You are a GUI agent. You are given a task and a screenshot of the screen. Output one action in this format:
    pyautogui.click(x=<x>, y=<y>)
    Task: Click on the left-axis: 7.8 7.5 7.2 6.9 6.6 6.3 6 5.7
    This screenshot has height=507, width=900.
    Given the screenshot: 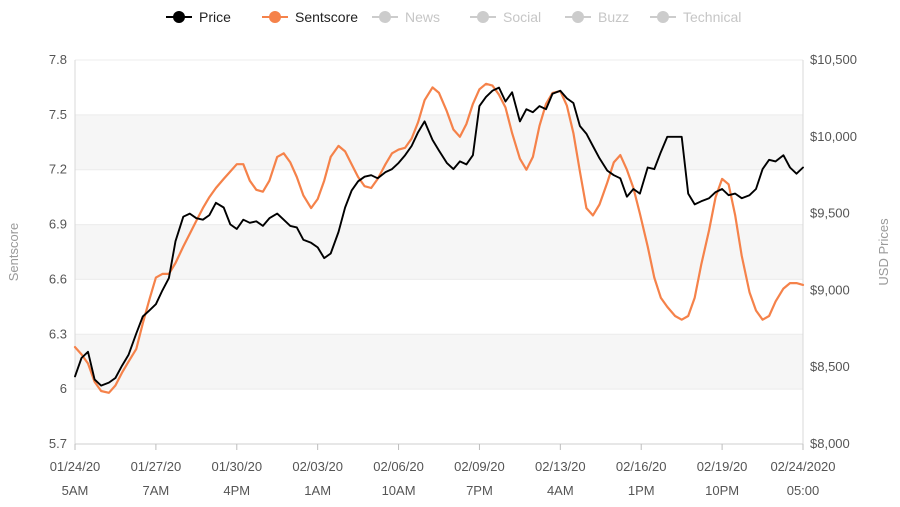 What is the action you would take?
    pyautogui.click(x=58, y=251)
    